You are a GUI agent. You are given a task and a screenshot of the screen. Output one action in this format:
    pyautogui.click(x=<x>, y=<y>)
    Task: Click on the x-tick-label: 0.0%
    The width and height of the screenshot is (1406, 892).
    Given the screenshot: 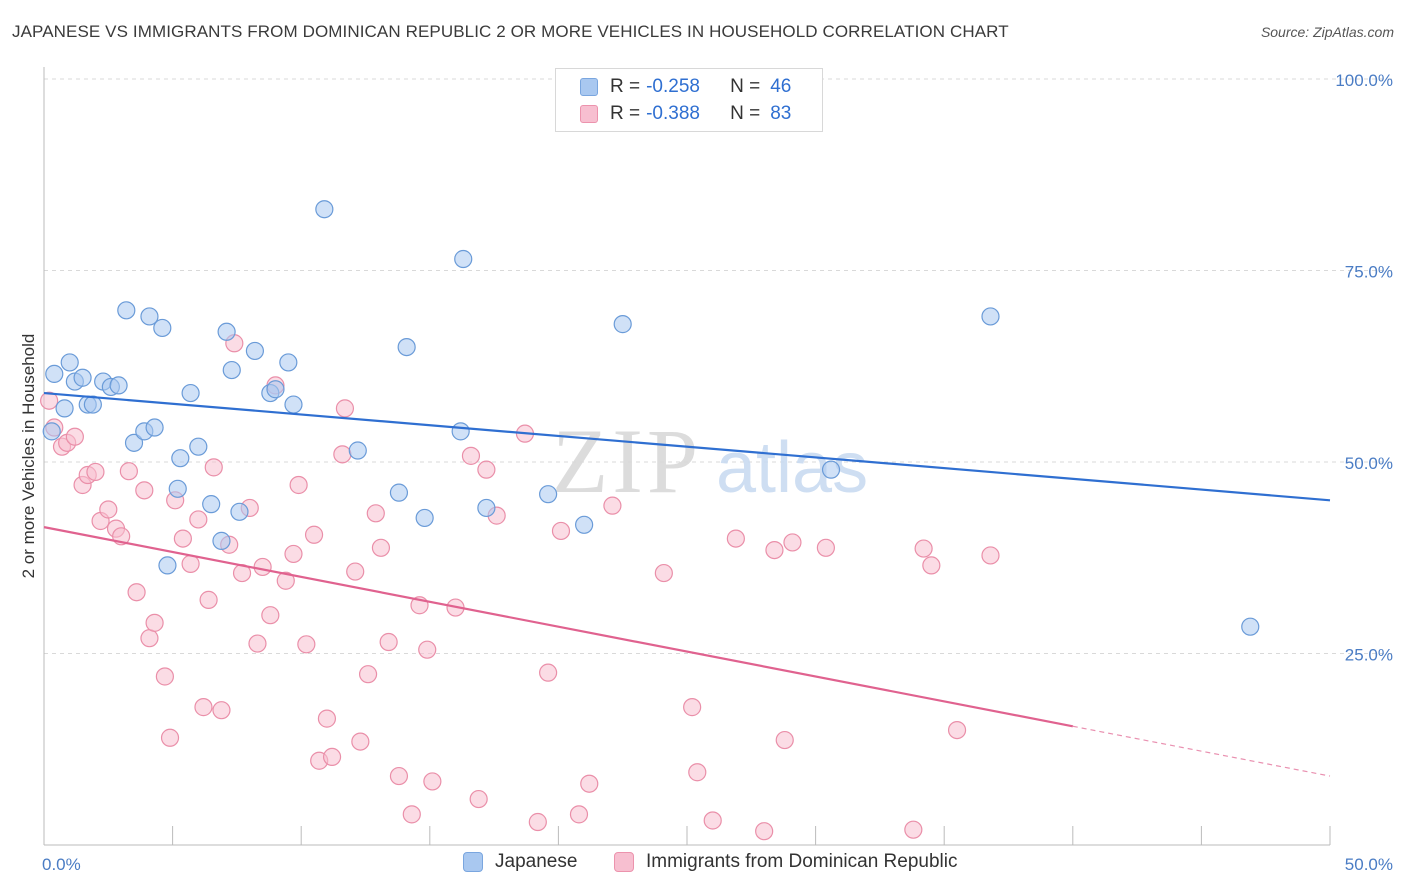 What is the action you would take?
    pyautogui.click(x=61, y=864)
    